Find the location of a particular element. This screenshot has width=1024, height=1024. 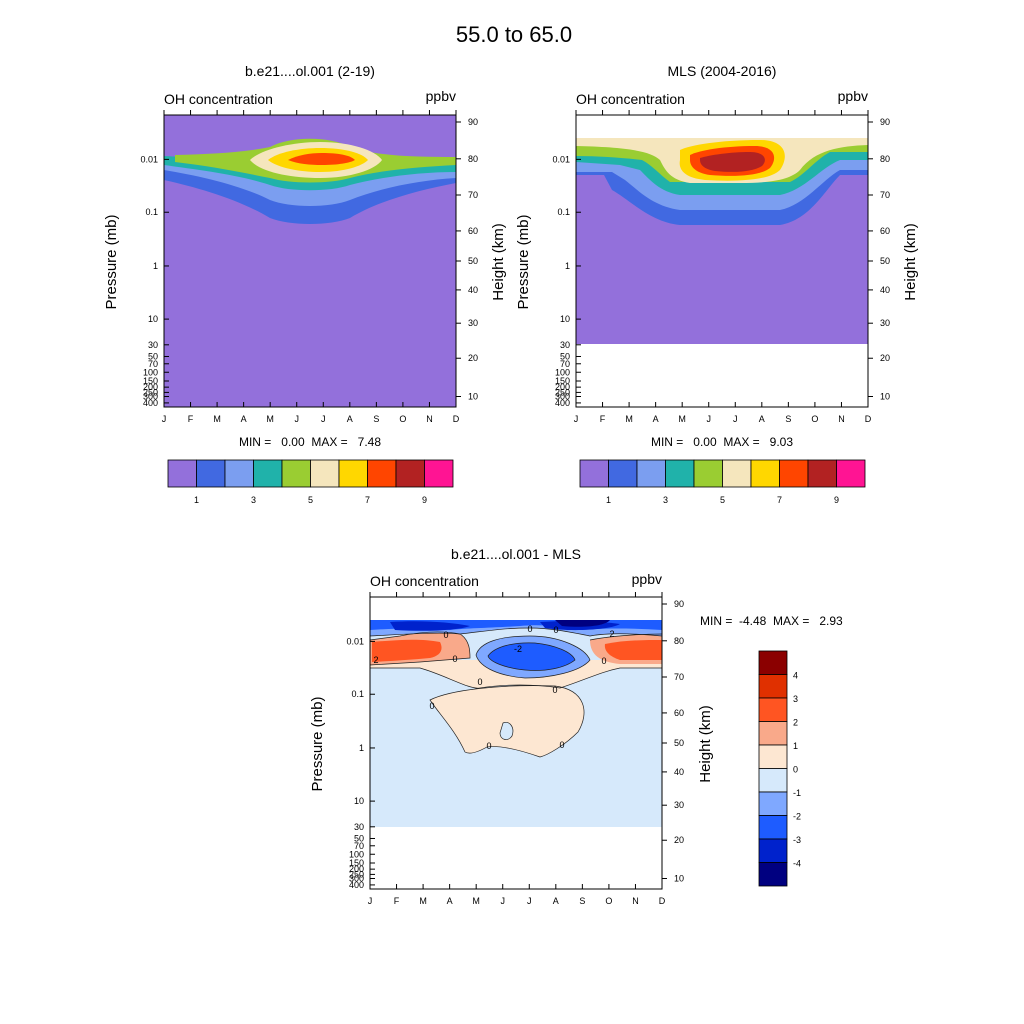

colorbar-label: 2 is located at coordinates (795, 723).